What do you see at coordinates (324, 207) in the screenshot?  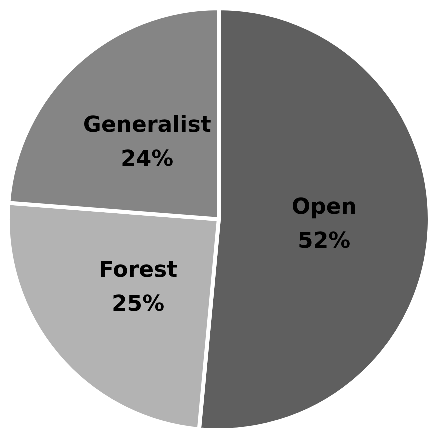 I see `slice-label: Open` at bounding box center [324, 207].